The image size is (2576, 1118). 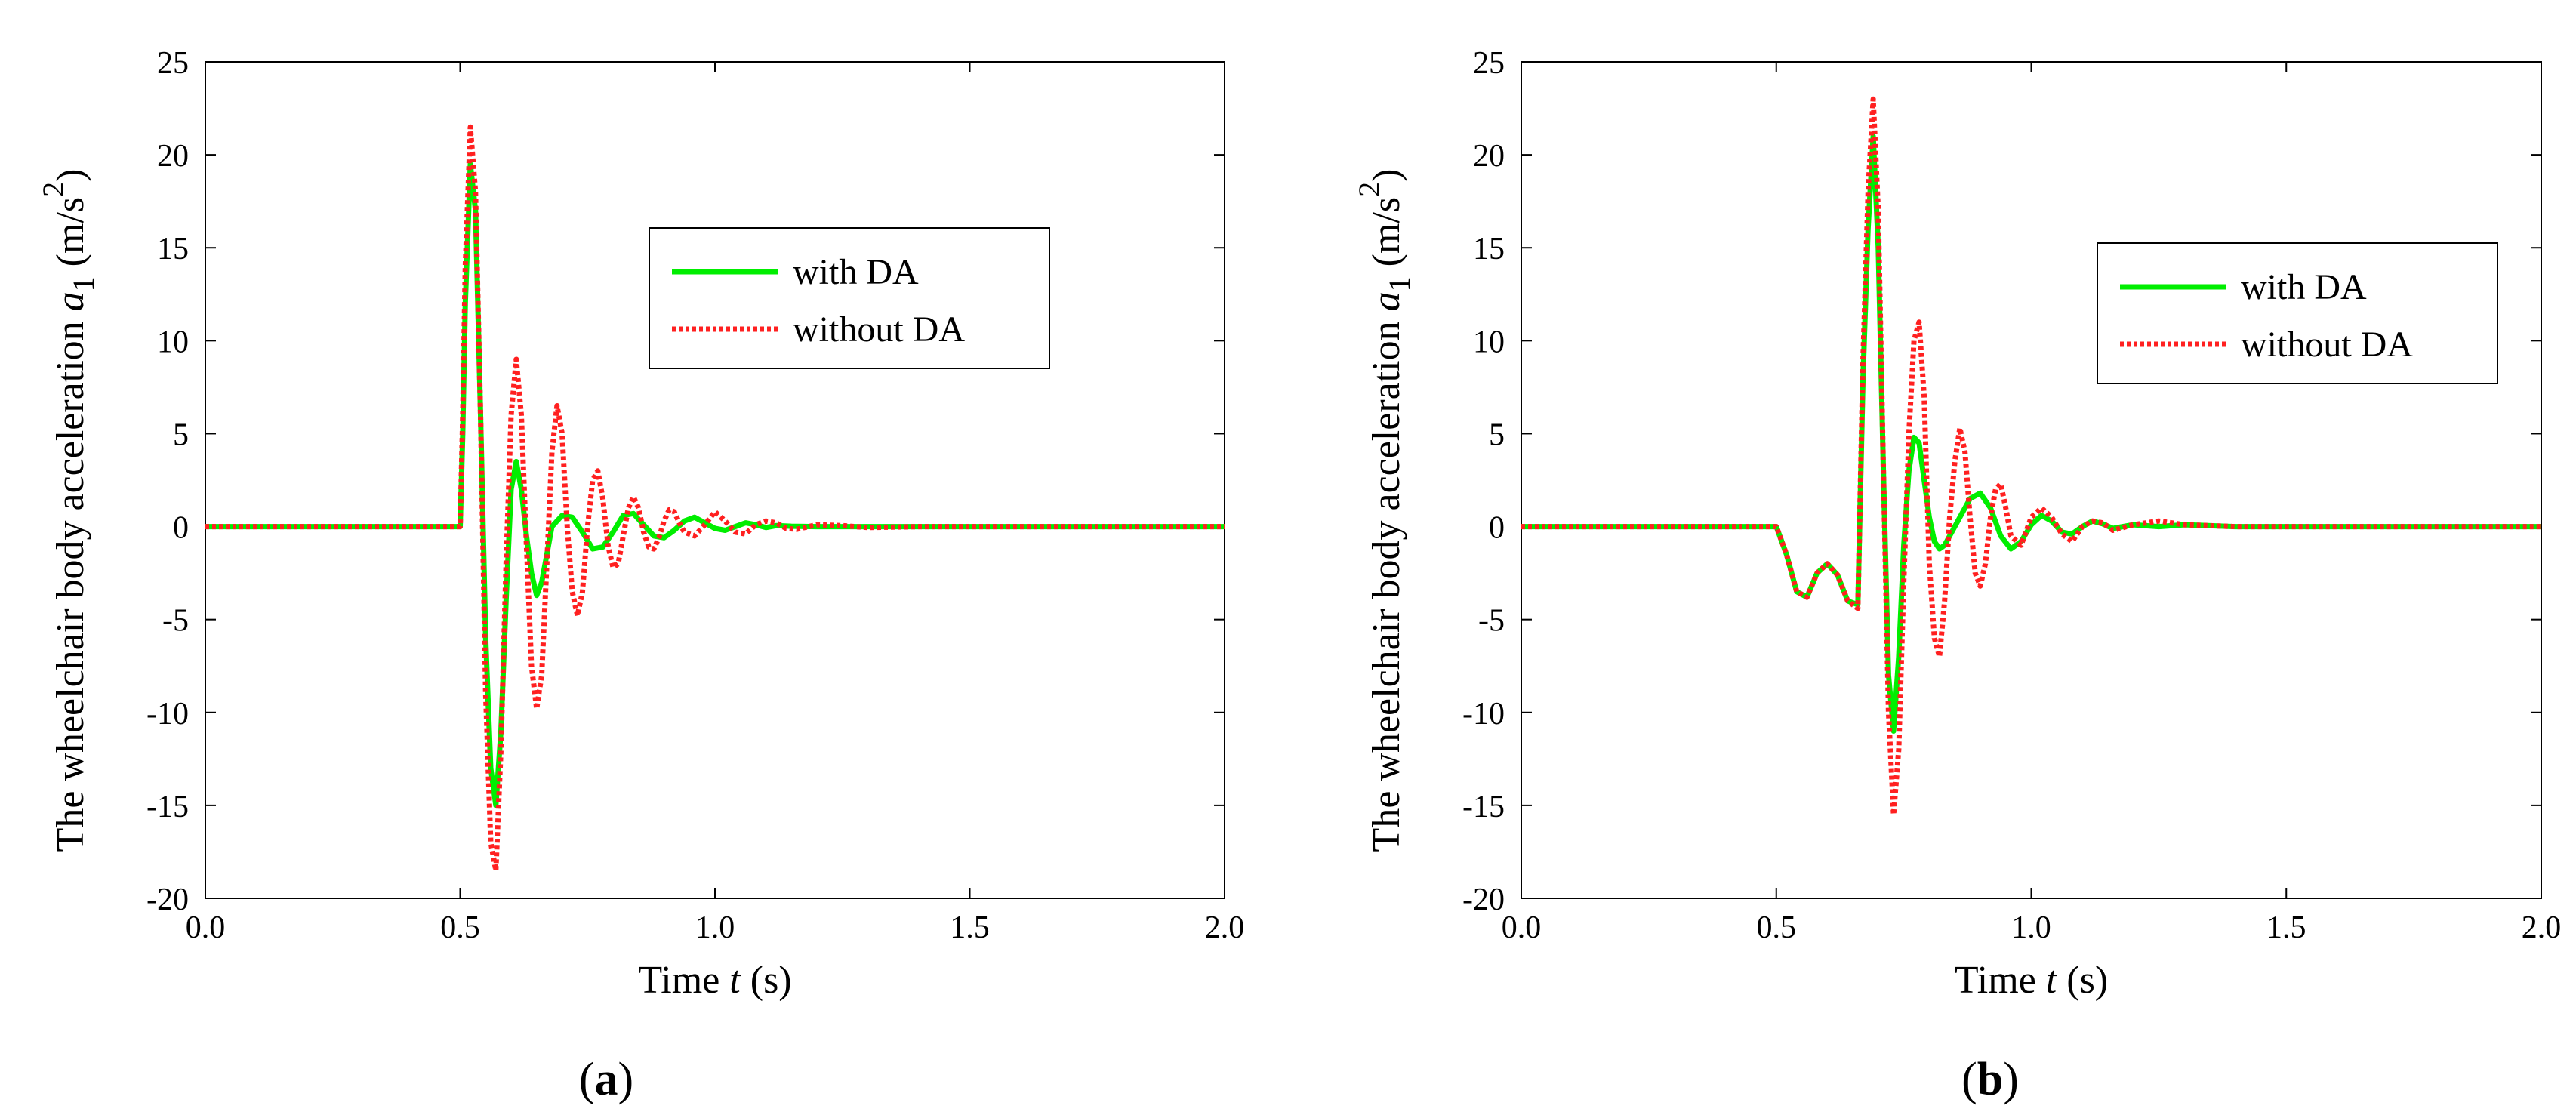 What do you see at coordinates (606, 1079) in the screenshot?
I see `panel-label-a: (a)` at bounding box center [606, 1079].